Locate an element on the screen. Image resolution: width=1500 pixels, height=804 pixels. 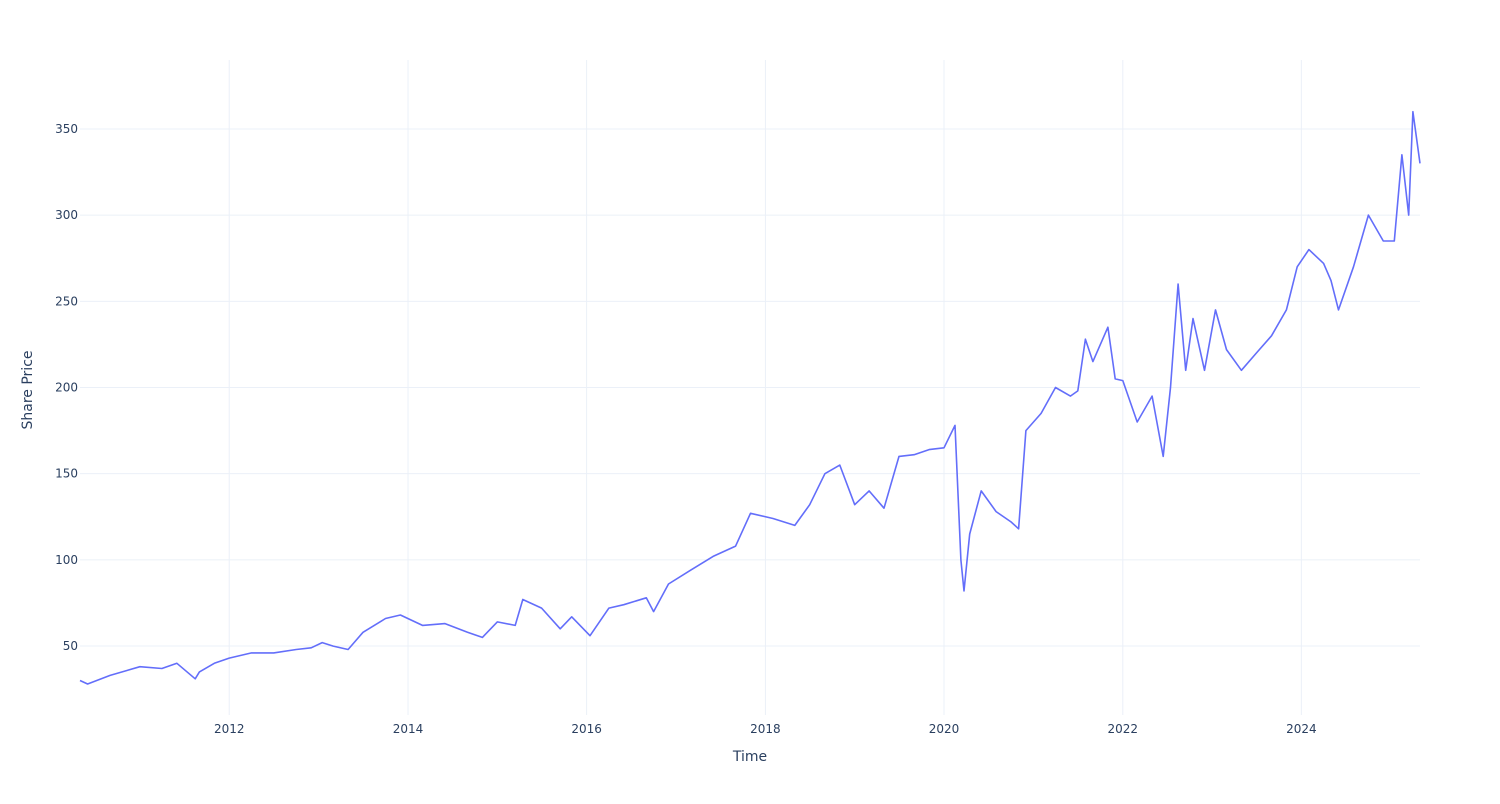
x-tick-label: 2016 is located at coordinates (586, 729).